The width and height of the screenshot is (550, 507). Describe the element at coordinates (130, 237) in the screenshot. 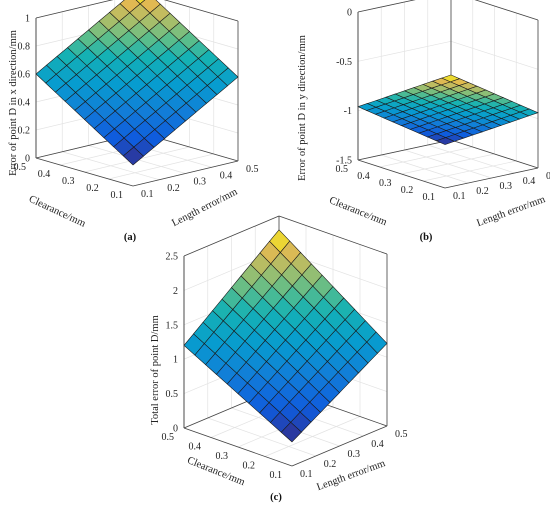

I see `panel-label: (a)` at that location.